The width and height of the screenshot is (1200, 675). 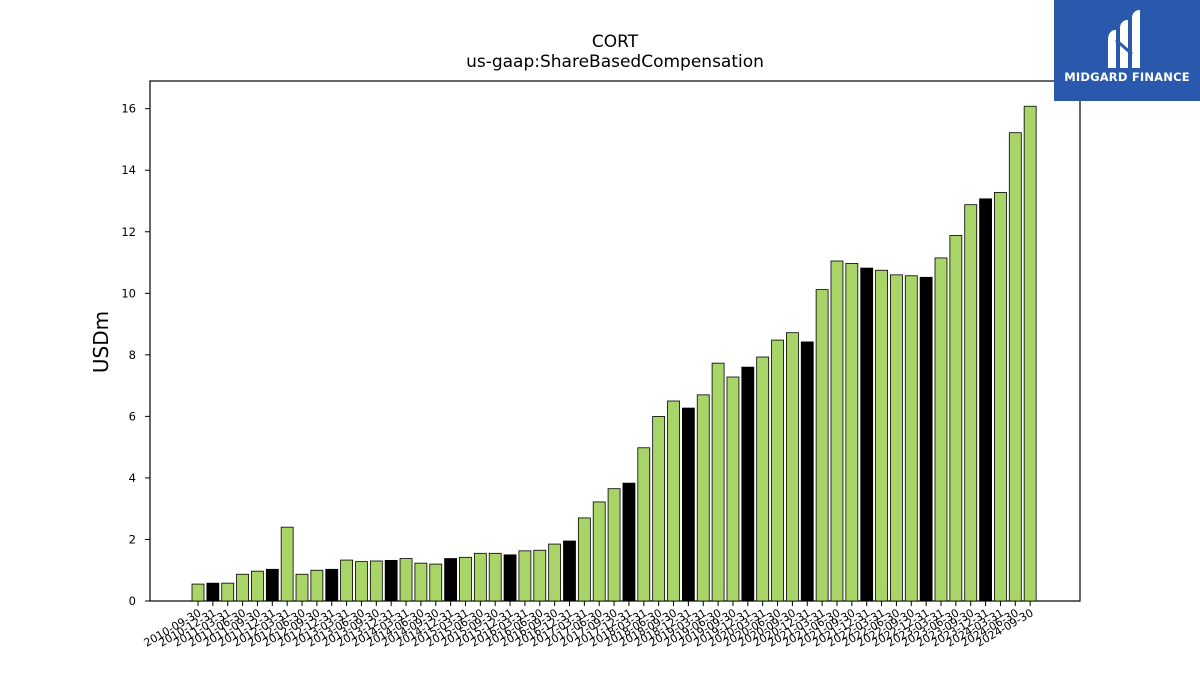 I want to click on brand-name: MIDGARD FINANCE, so click(x=1127, y=77).